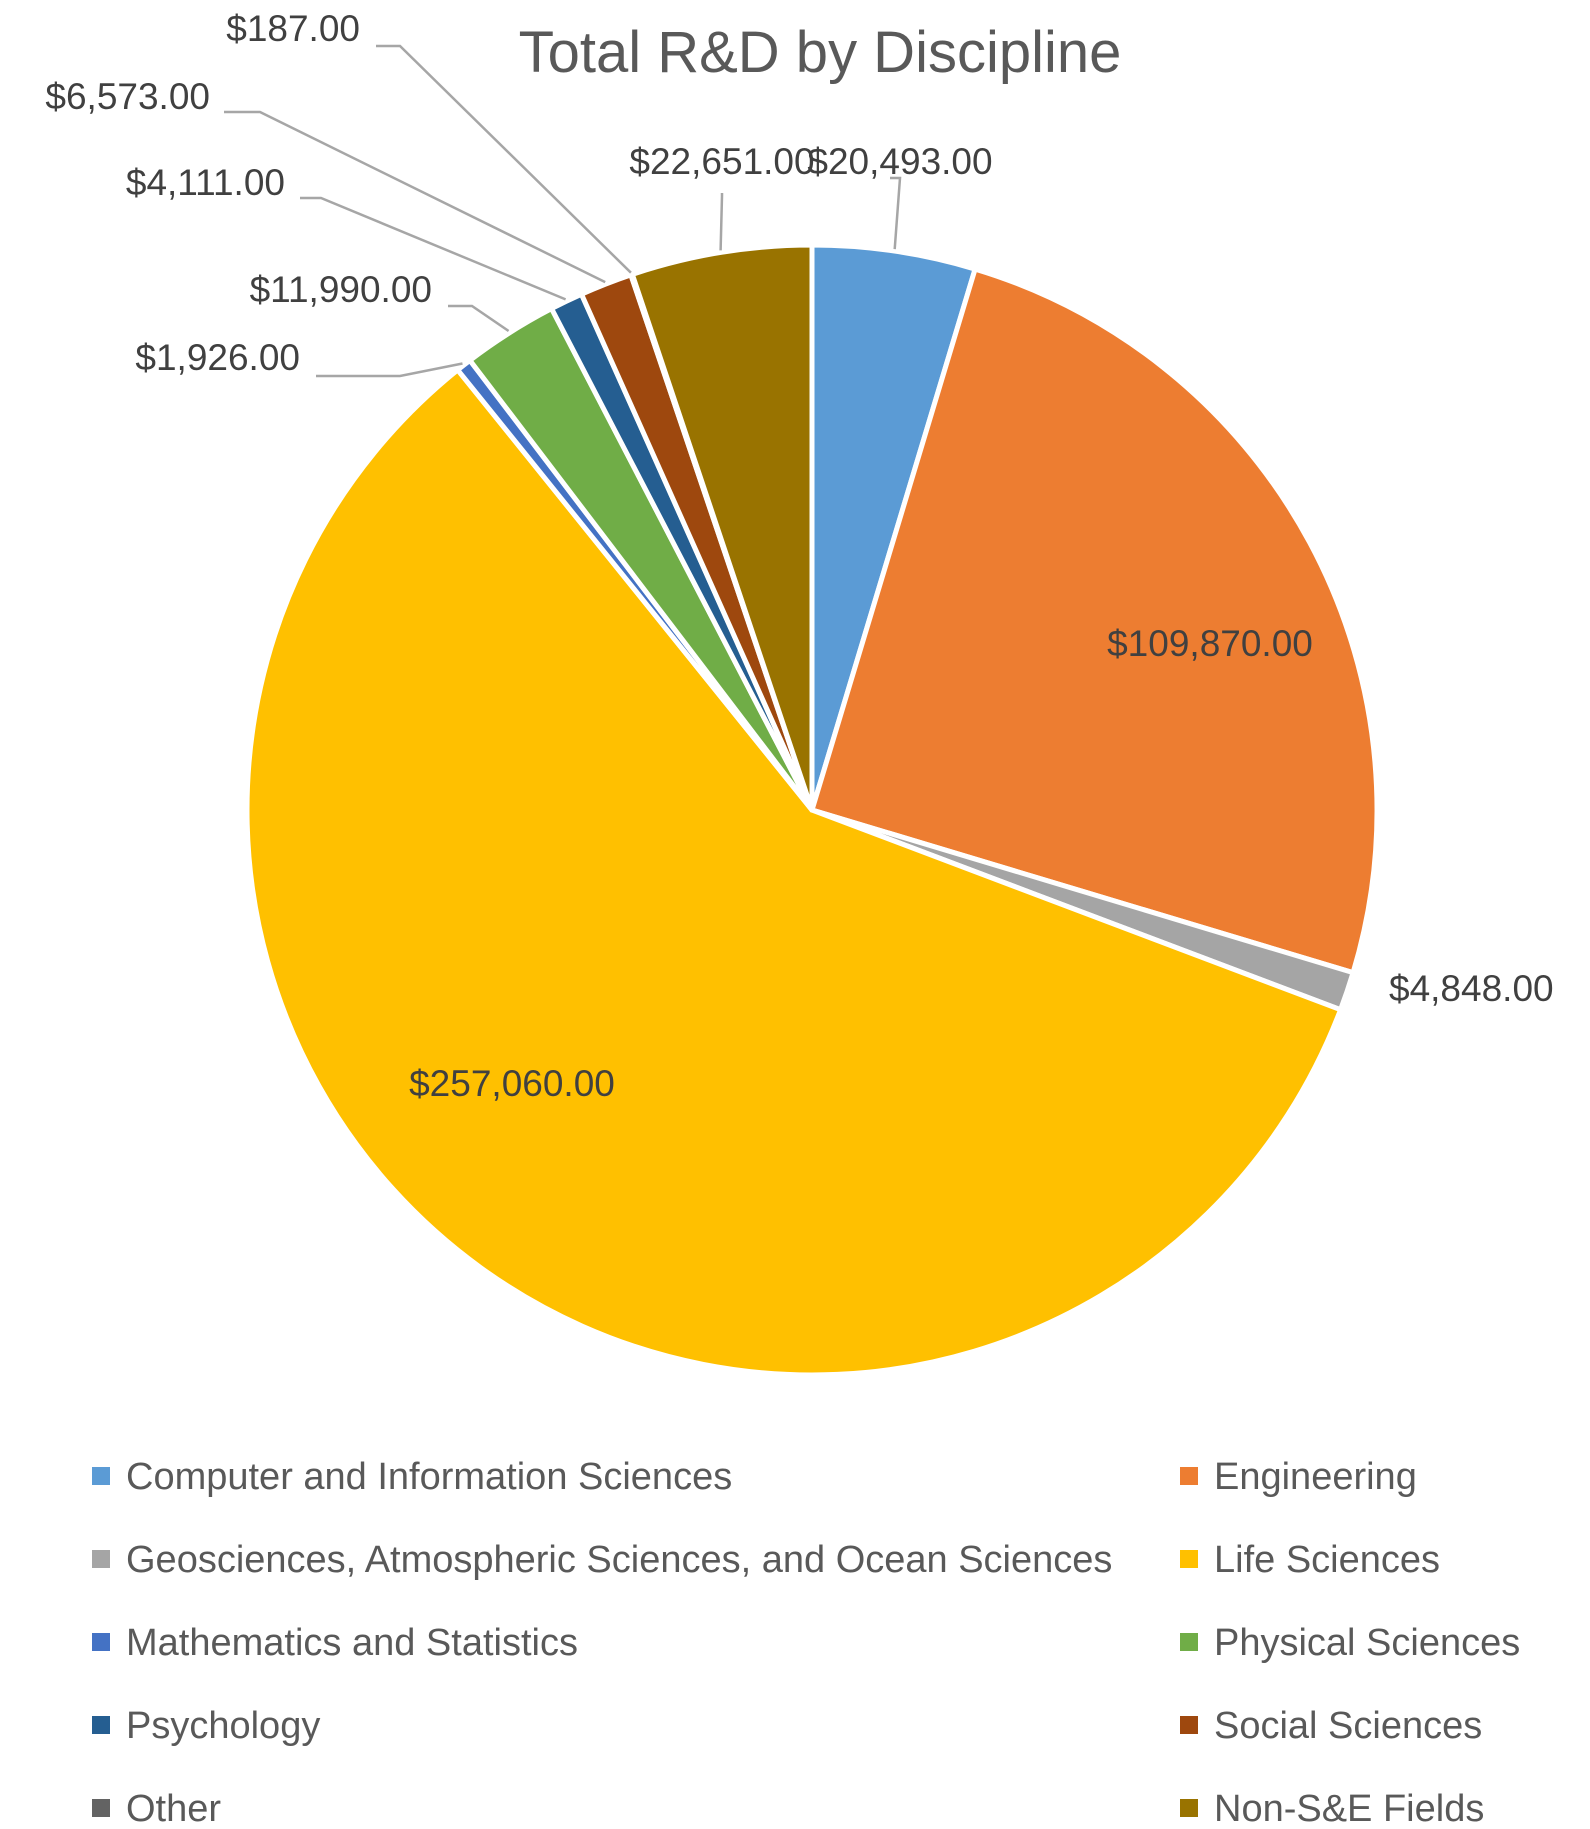 This screenshot has height=1829, width=1590. I want to click on data-label-non-sande-fields: $22,651.00, so click(721, 161).